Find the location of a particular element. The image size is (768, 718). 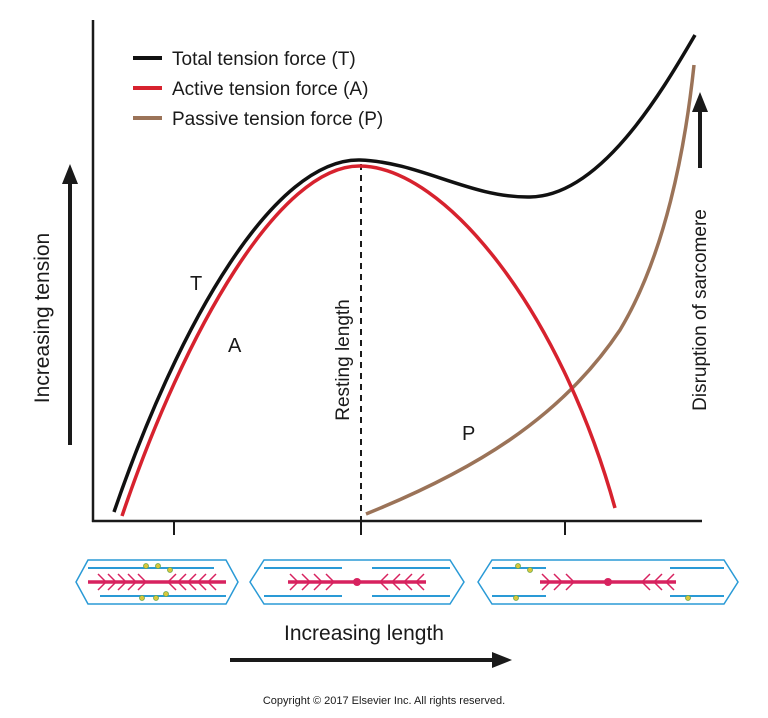

curve-label-a: A is located at coordinates (235, 346).